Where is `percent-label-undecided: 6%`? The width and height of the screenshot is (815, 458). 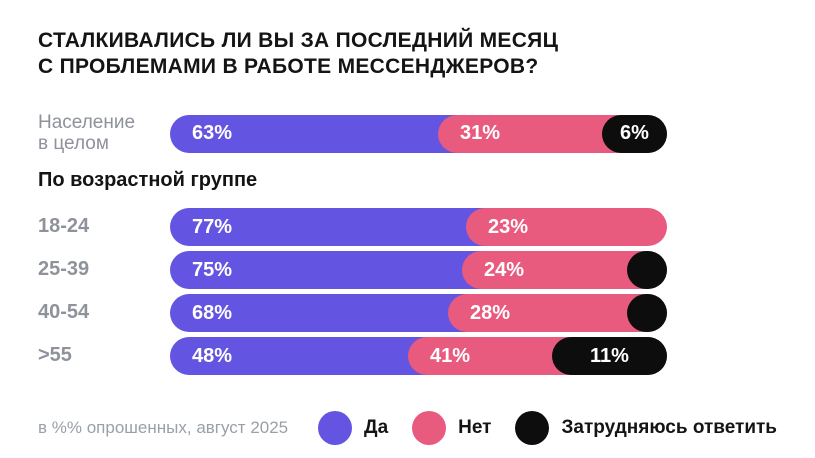 percent-label-undecided: 6% is located at coordinates (634, 133).